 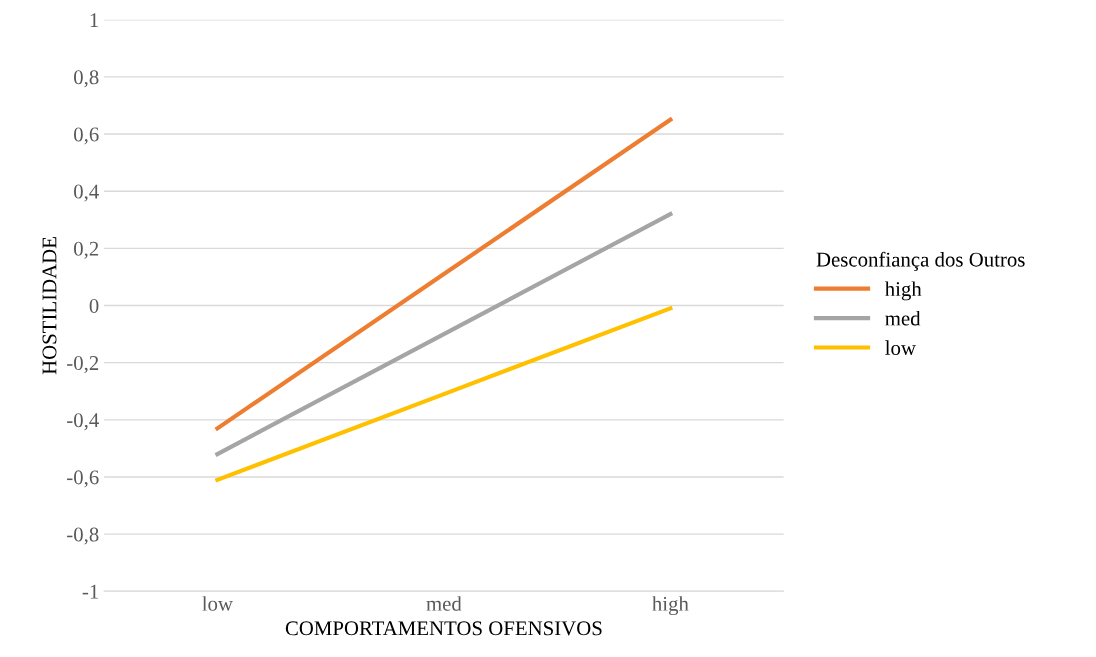 What do you see at coordinates (83, 479) in the screenshot?
I see `y-tick-label: -0,6` at bounding box center [83, 479].